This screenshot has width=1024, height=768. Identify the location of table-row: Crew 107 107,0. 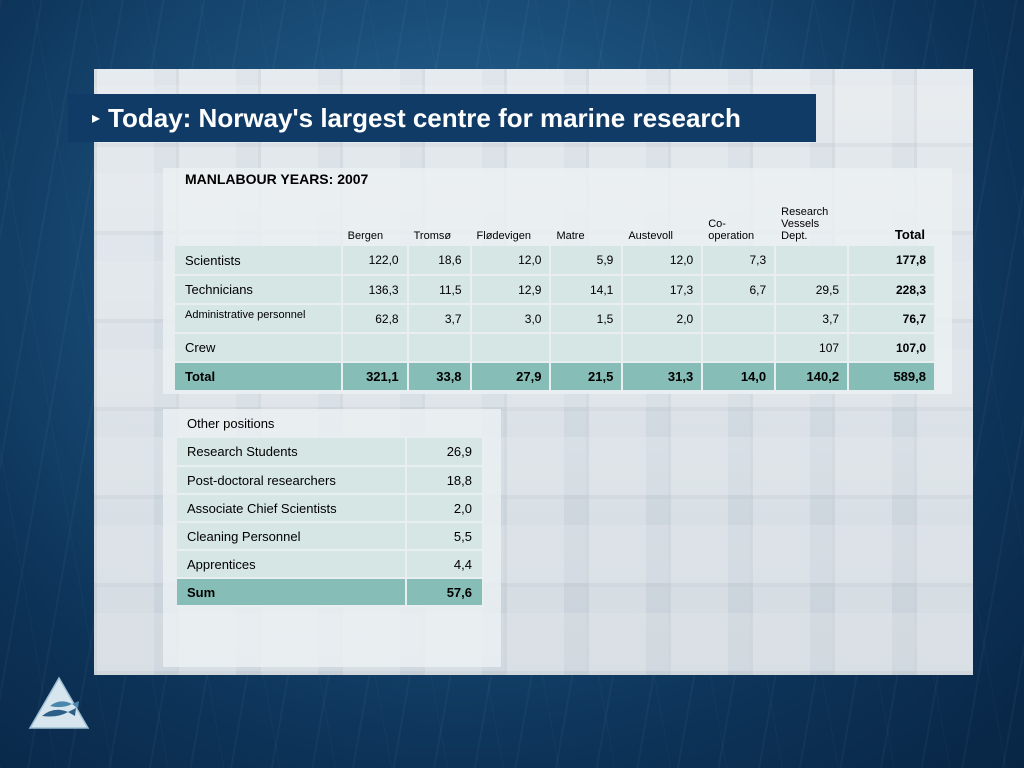
(555, 348).